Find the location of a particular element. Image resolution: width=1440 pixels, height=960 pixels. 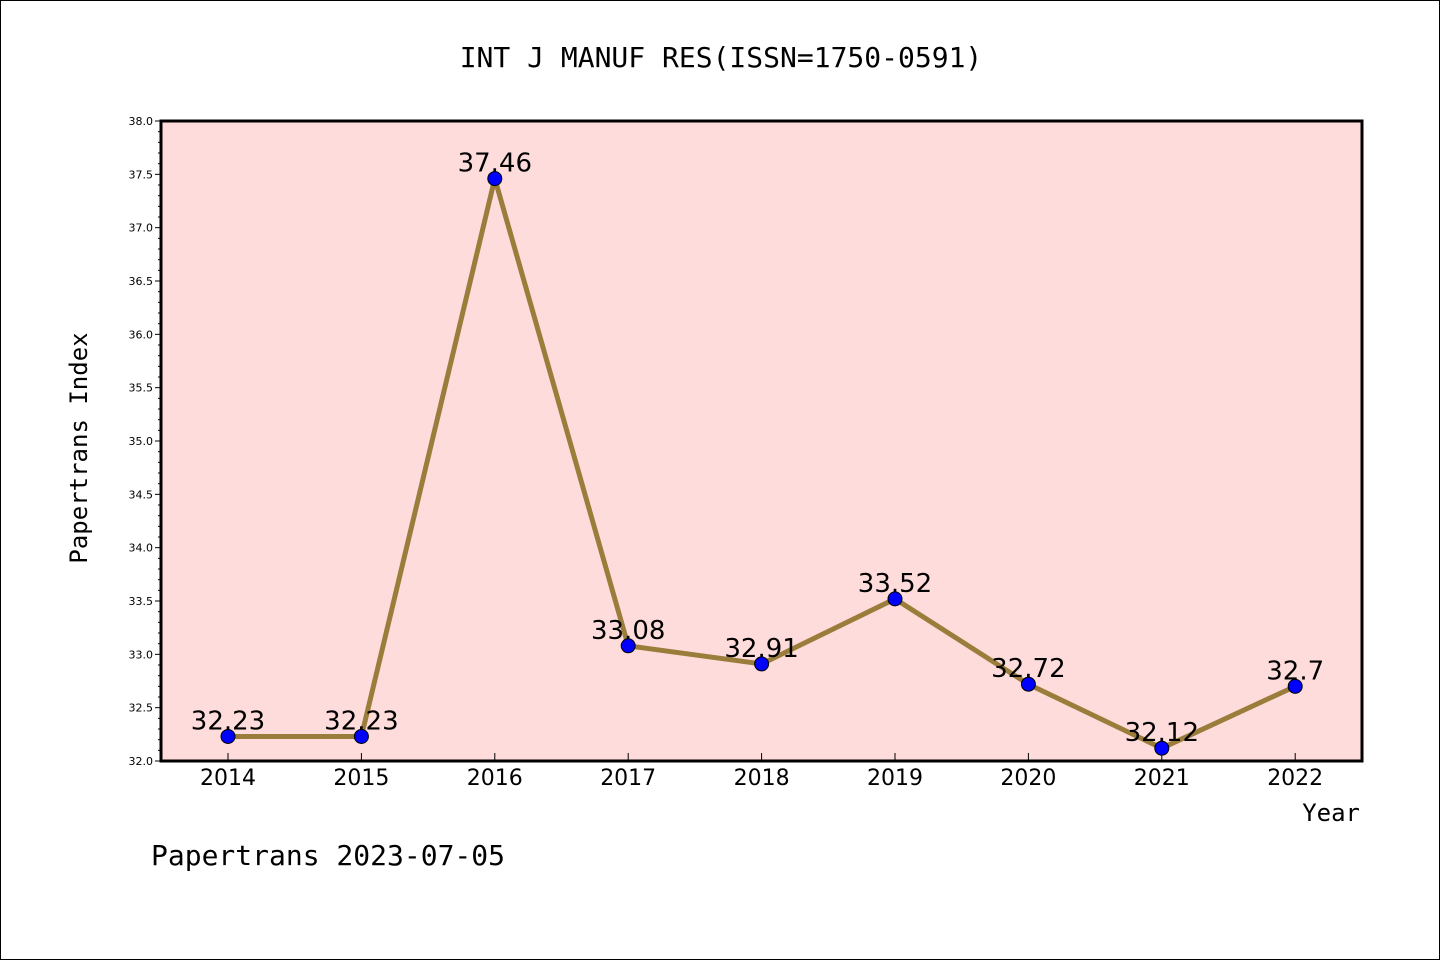

y-tick-label: 36.5 is located at coordinates (141, 281).